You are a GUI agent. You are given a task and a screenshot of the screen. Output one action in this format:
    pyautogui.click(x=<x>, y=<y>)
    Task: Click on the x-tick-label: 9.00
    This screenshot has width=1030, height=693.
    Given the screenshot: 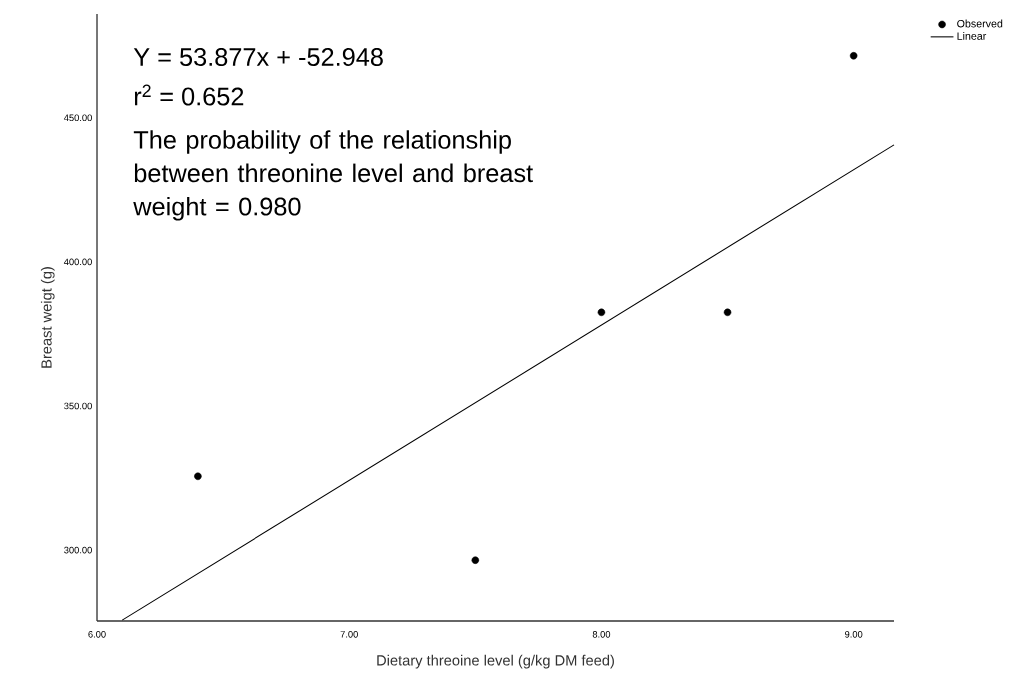 What is the action you would take?
    pyautogui.click(x=854, y=634)
    